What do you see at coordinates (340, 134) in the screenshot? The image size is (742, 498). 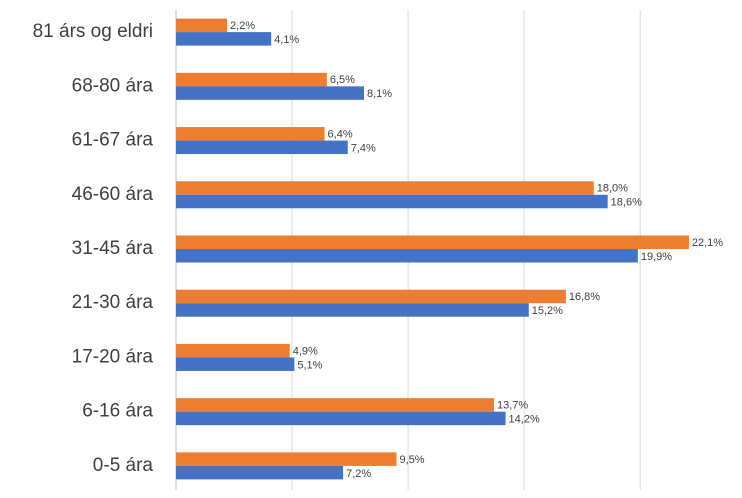 I see `value-label: 6,4%` at bounding box center [340, 134].